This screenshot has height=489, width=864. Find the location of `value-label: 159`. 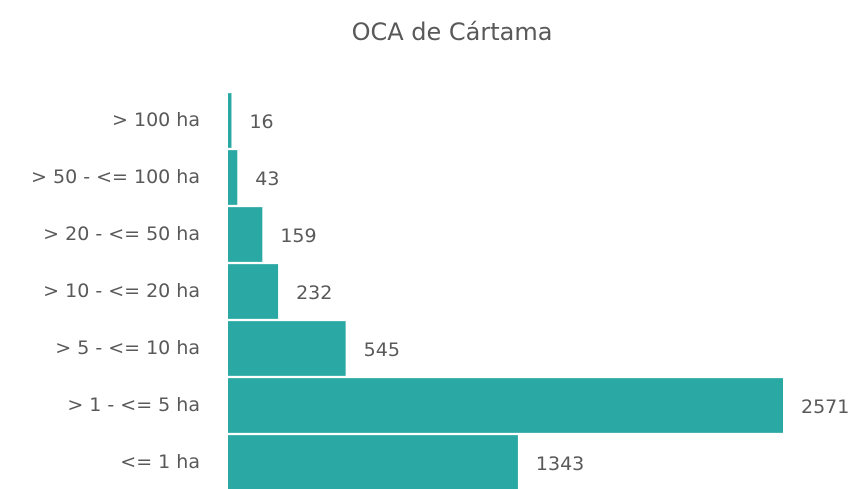

value-label: 159 is located at coordinates (298, 236).